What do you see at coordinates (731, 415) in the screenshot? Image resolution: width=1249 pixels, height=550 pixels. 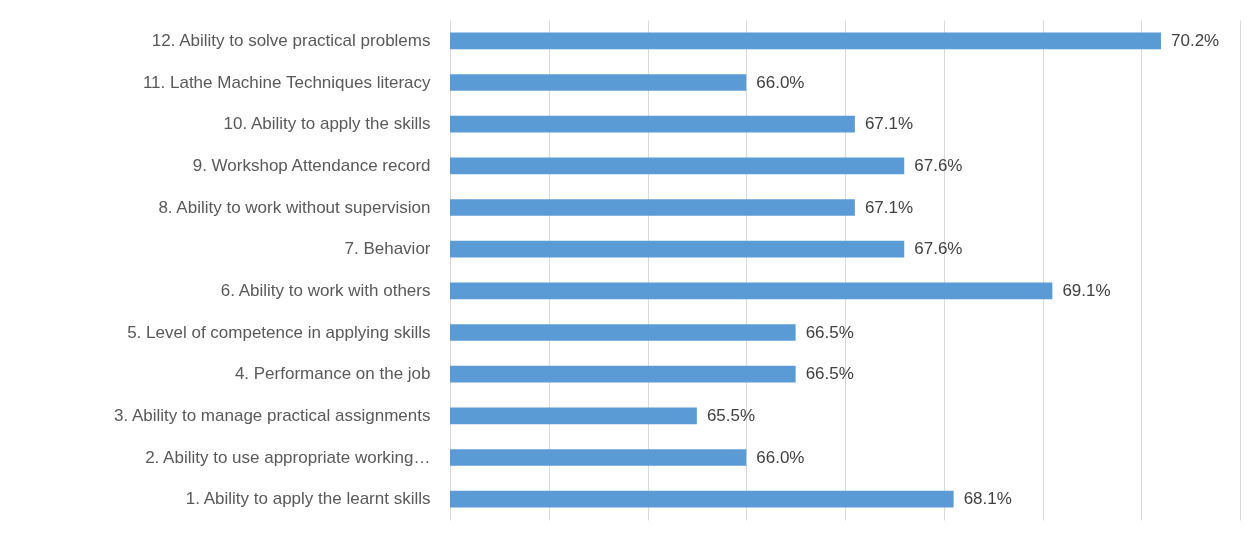 I see `data-label: 65.5%` at bounding box center [731, 415].